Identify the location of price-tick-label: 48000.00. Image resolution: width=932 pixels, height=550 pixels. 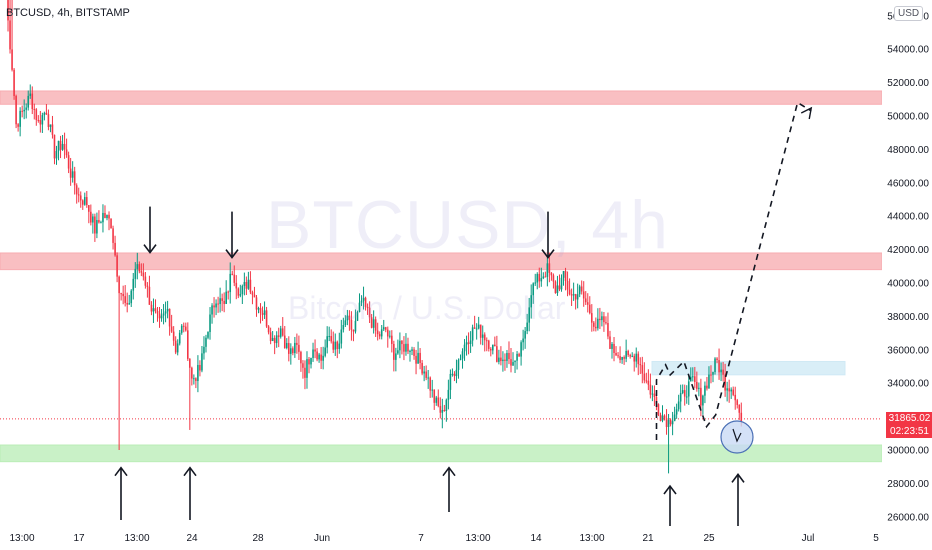
(908, 150).